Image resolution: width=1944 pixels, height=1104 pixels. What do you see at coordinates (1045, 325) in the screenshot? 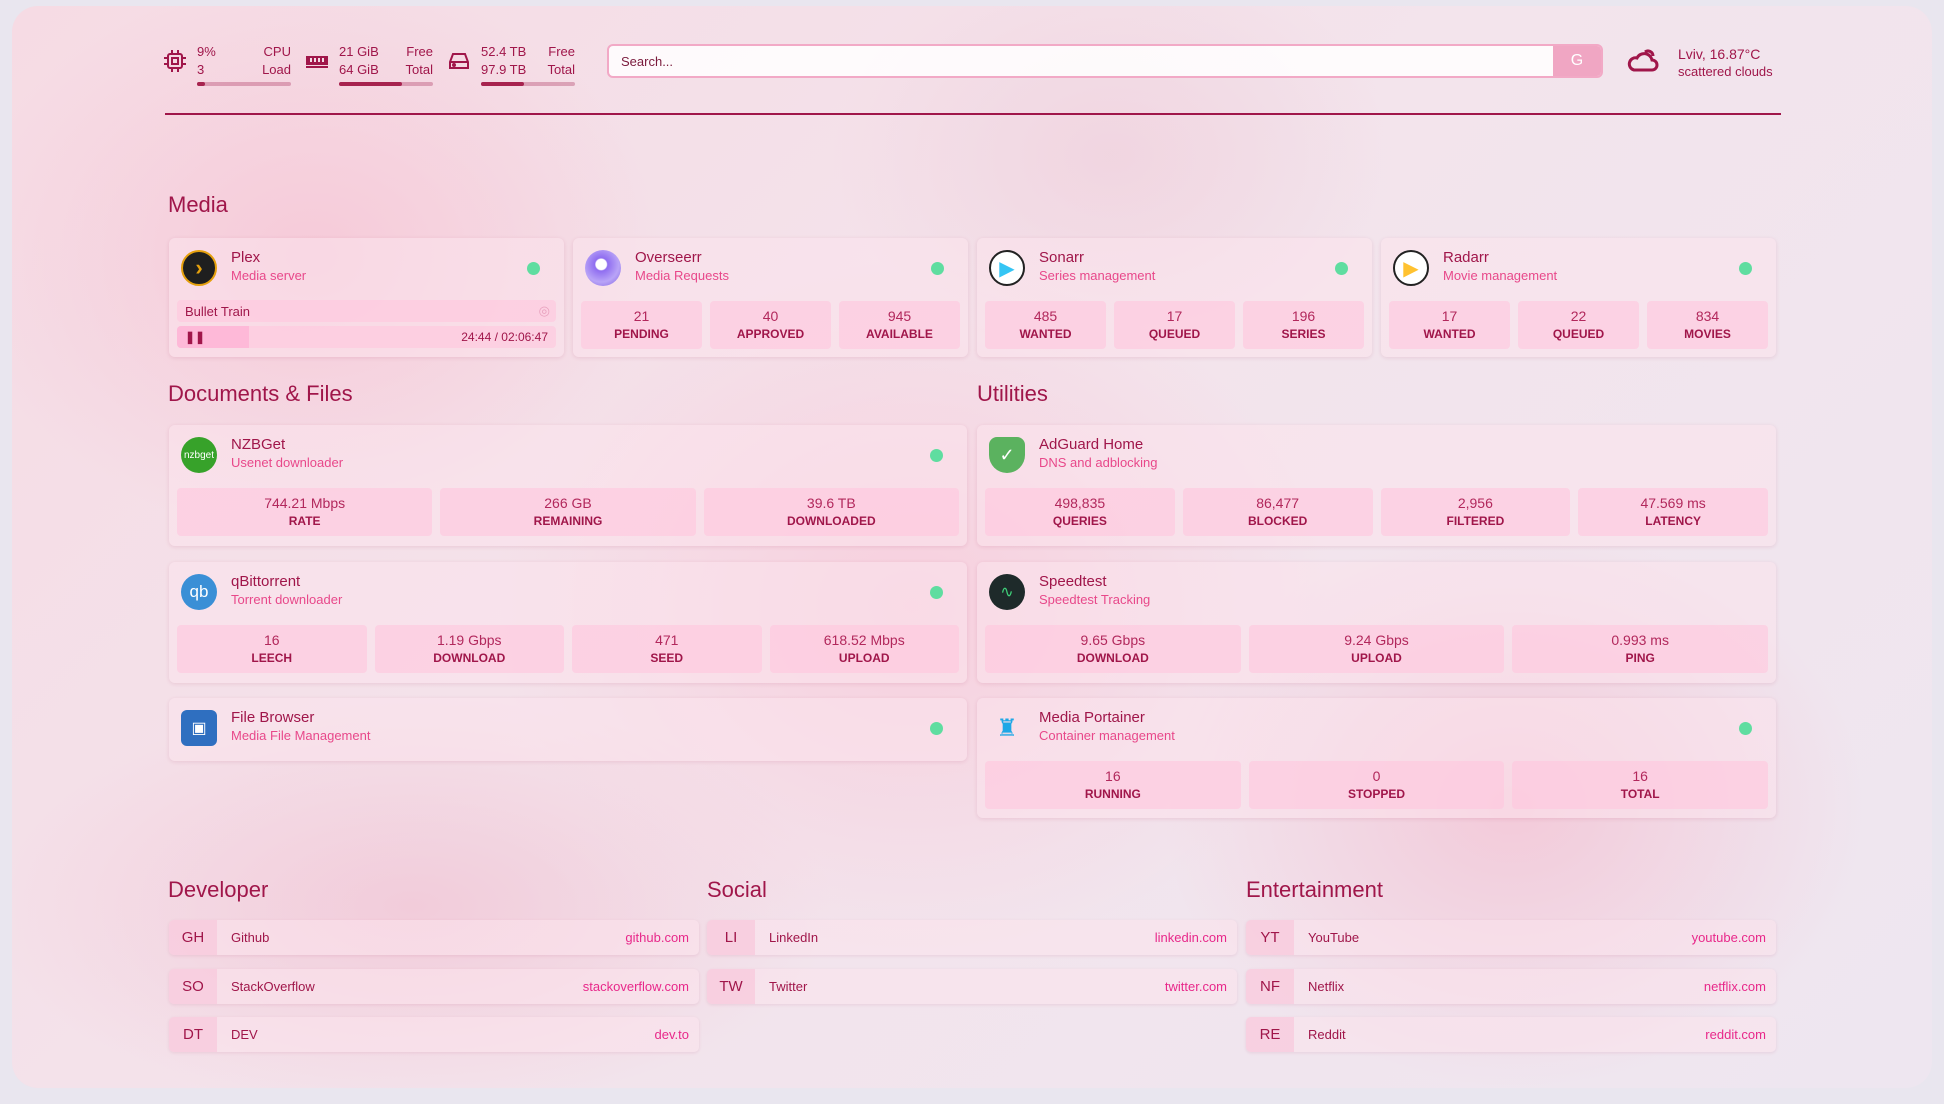
I see `stat-wanted: 485 WANTED` at bounding box center [1045, 325].